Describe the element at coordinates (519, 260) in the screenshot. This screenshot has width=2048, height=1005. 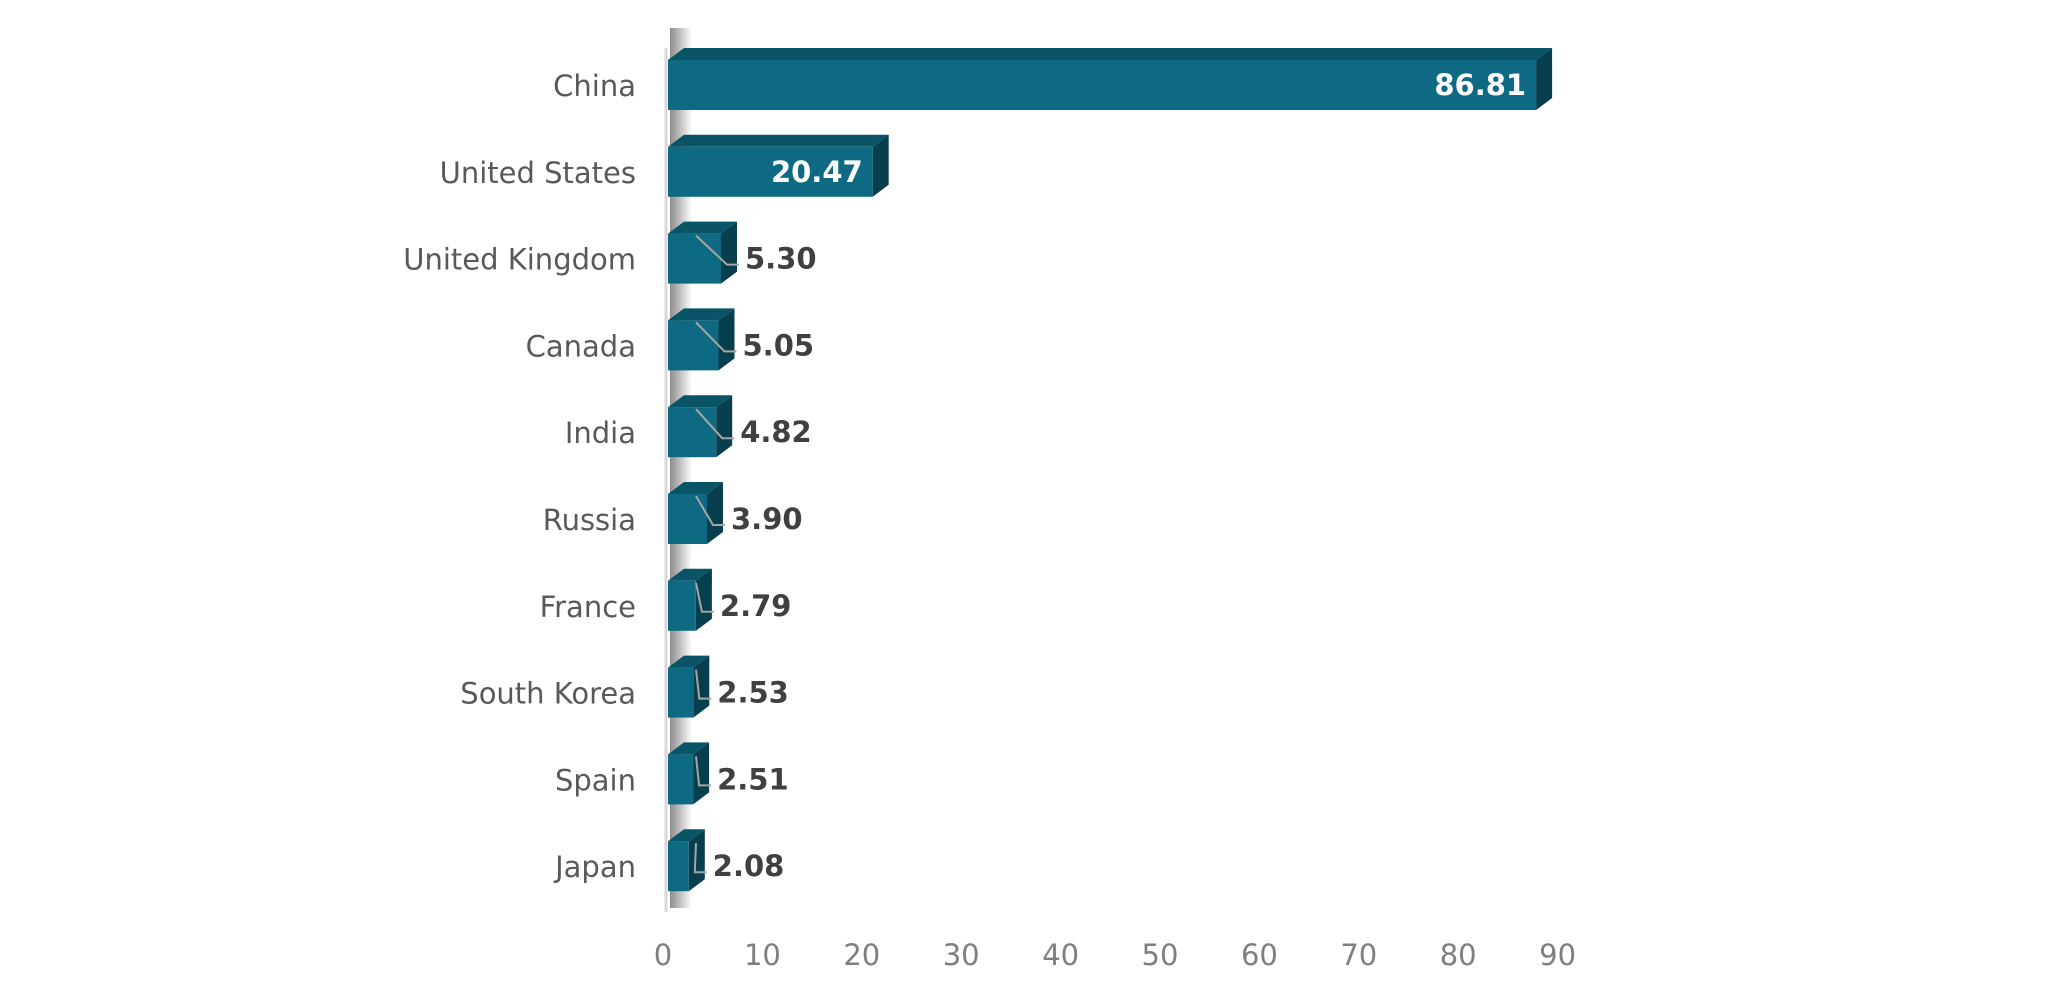
I see `category-label: United Kingdom` at that location.